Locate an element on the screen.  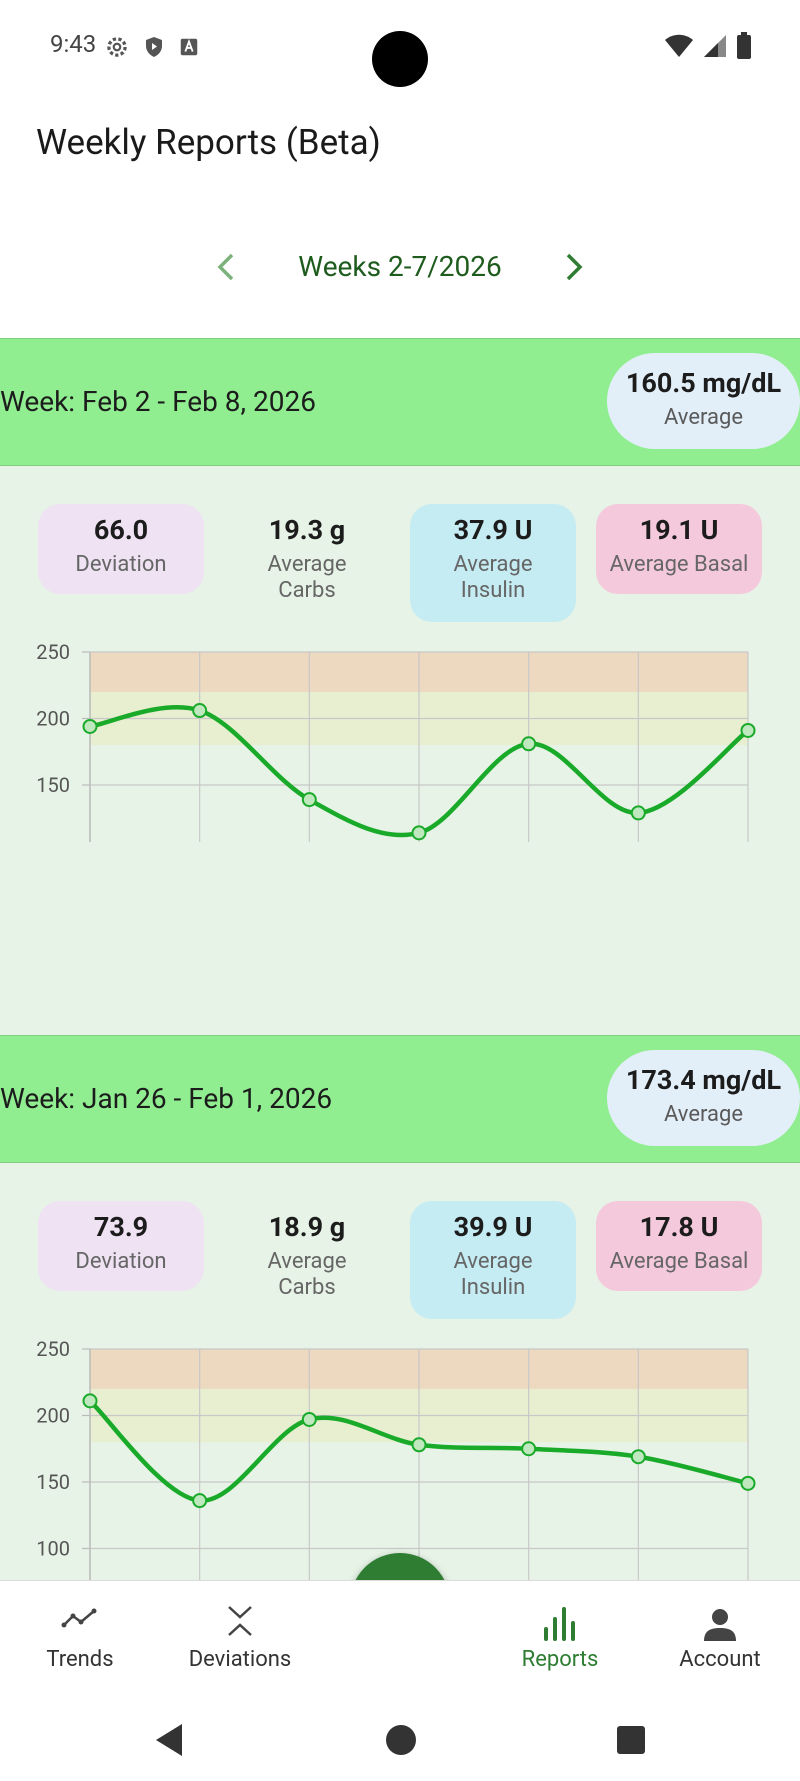
chevron-right-icon is located at coordinates (573, 267).